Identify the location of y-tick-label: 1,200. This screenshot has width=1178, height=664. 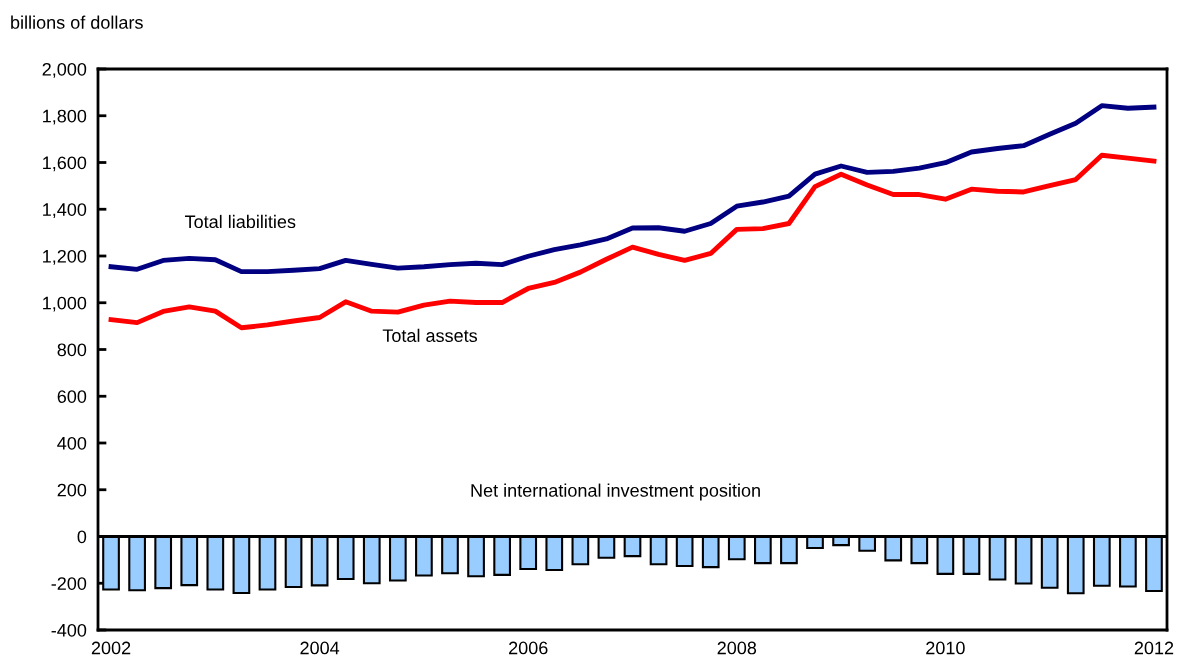
(65, 257).